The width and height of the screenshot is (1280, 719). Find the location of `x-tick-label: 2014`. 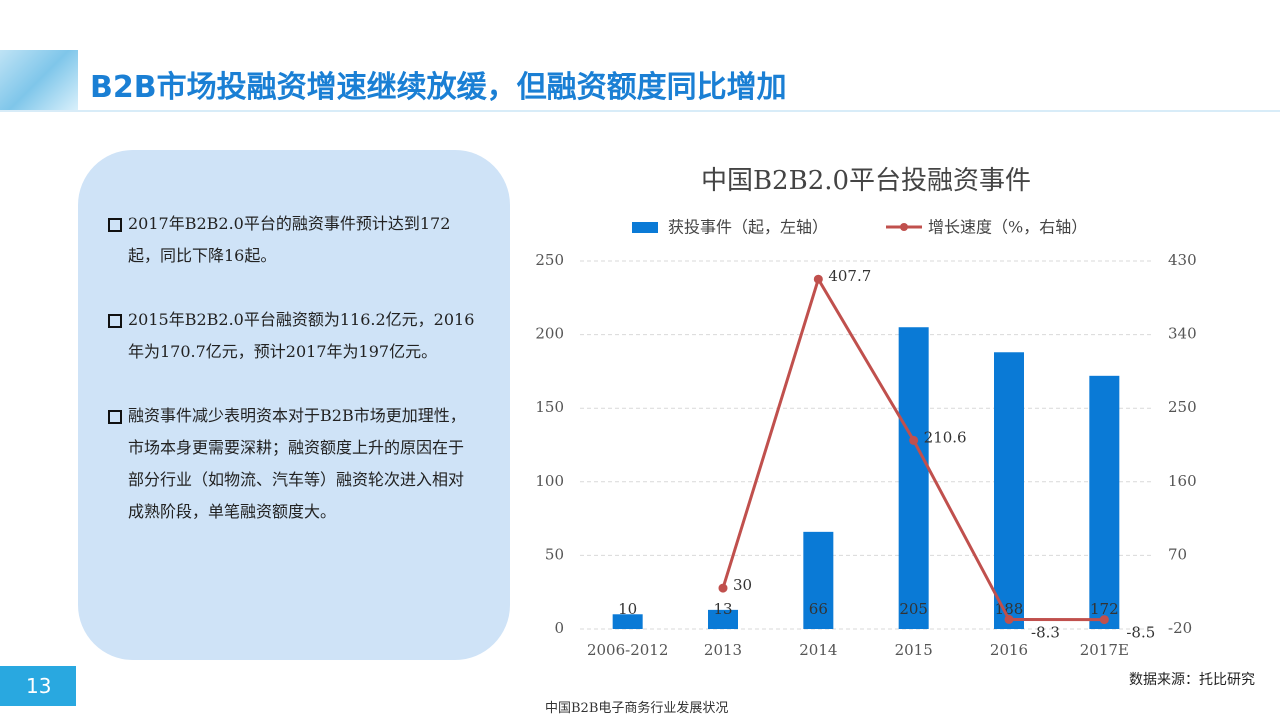

x-tick-label: 2014 is located at coordinates (818, 650).